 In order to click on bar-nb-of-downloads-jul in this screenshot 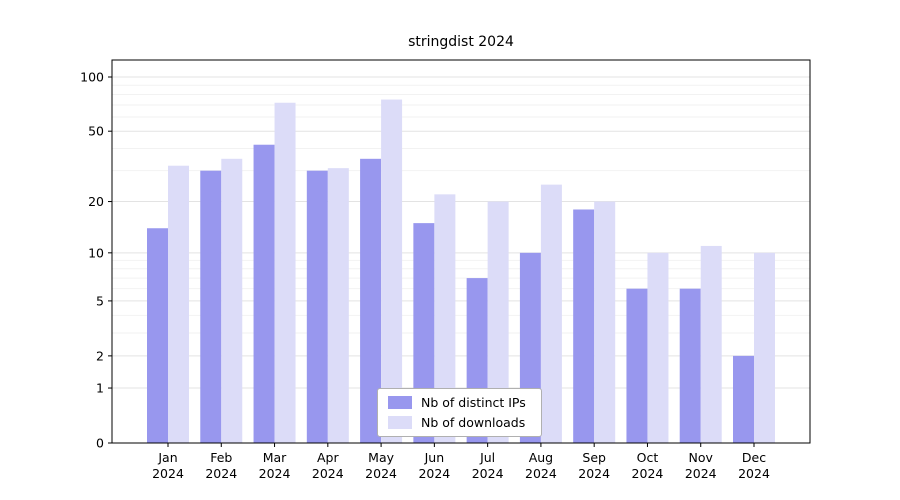, I will do `click(498, 322)`.